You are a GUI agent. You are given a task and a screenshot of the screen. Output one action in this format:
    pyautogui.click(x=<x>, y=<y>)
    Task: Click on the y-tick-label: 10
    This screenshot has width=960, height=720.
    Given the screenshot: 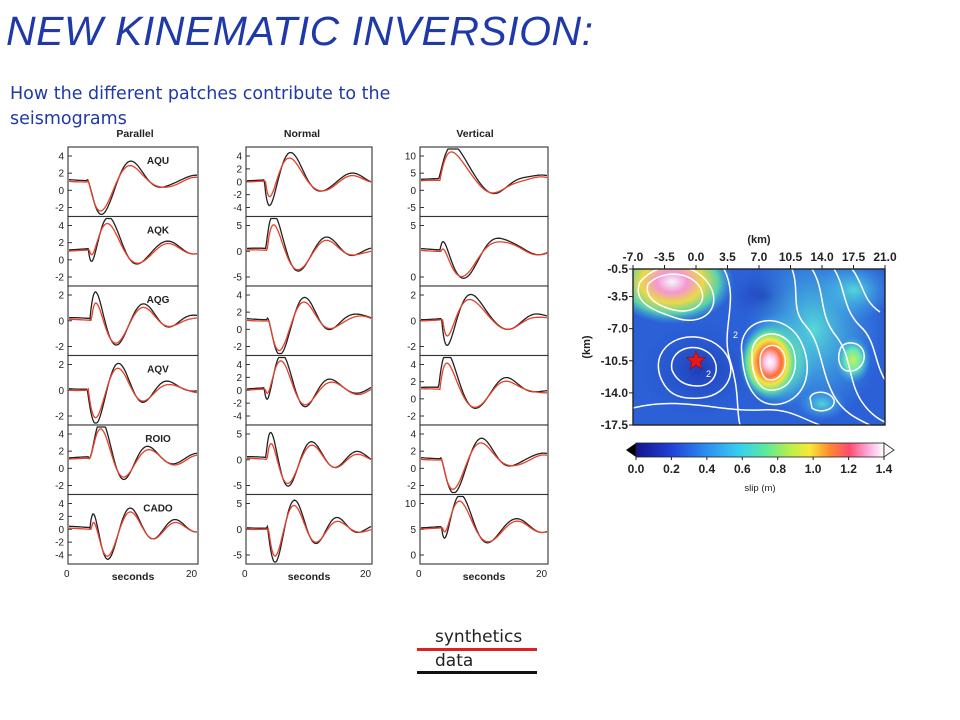 What is the action you would take?
    pyautogui.click(x=411, y=504)
    